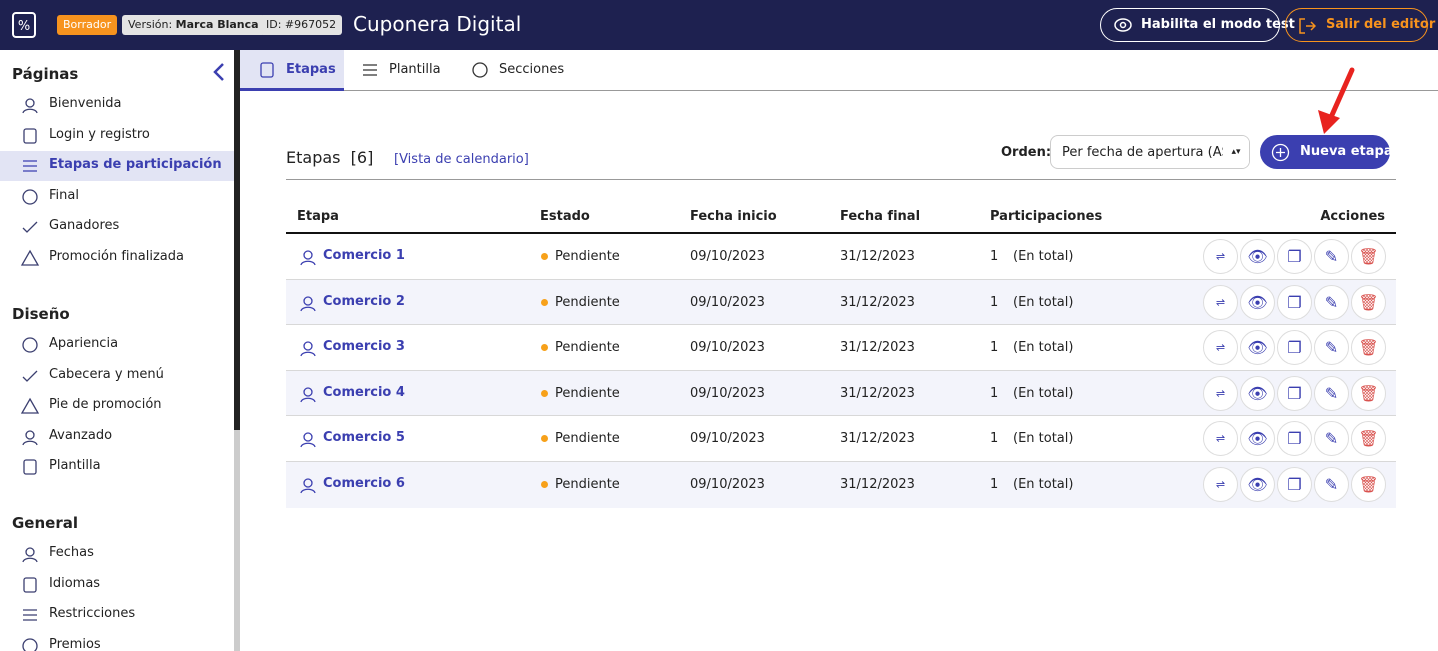  I want to click on nav-item: Ganadores, so click(117, 227).